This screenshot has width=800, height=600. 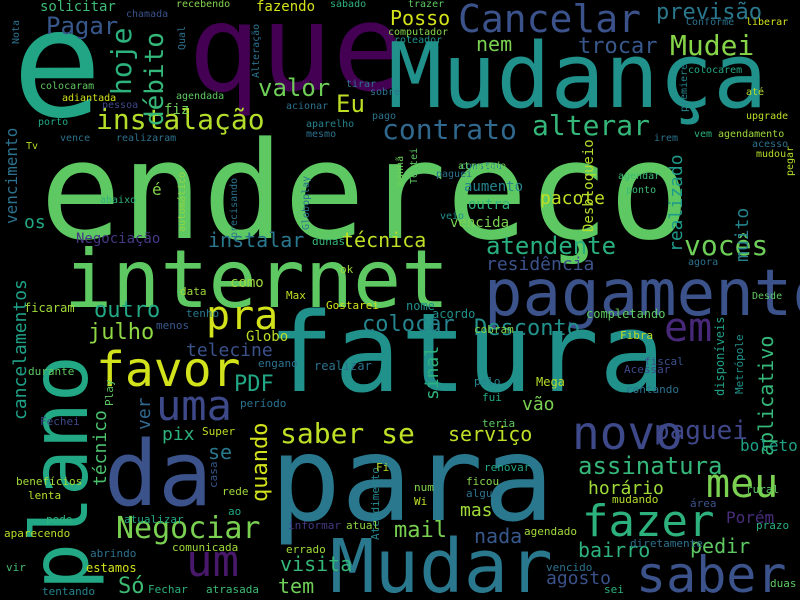 What do you see at coordinates (267, 337) in the screenshot?
I see `word-globo: Globo` at bounding box center [267, 337].